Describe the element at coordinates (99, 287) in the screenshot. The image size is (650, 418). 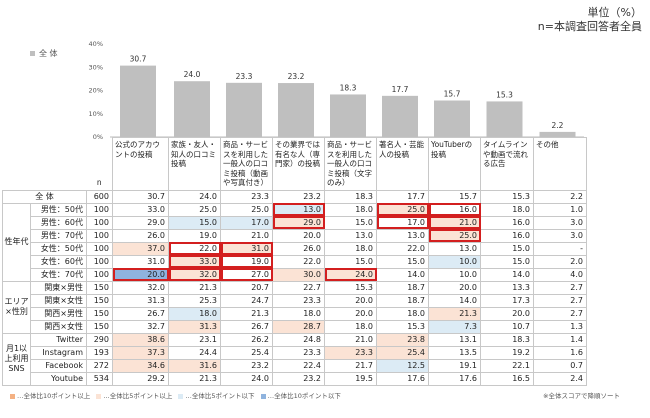
I see `n-cell: 150` at that location.